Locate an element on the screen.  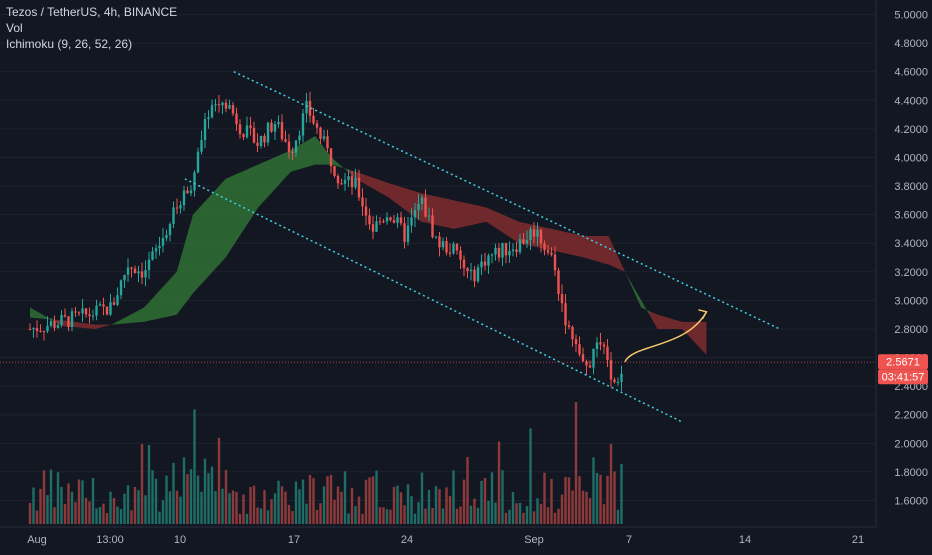
time-tick-label: Aug is located at coordinates (37, 540).